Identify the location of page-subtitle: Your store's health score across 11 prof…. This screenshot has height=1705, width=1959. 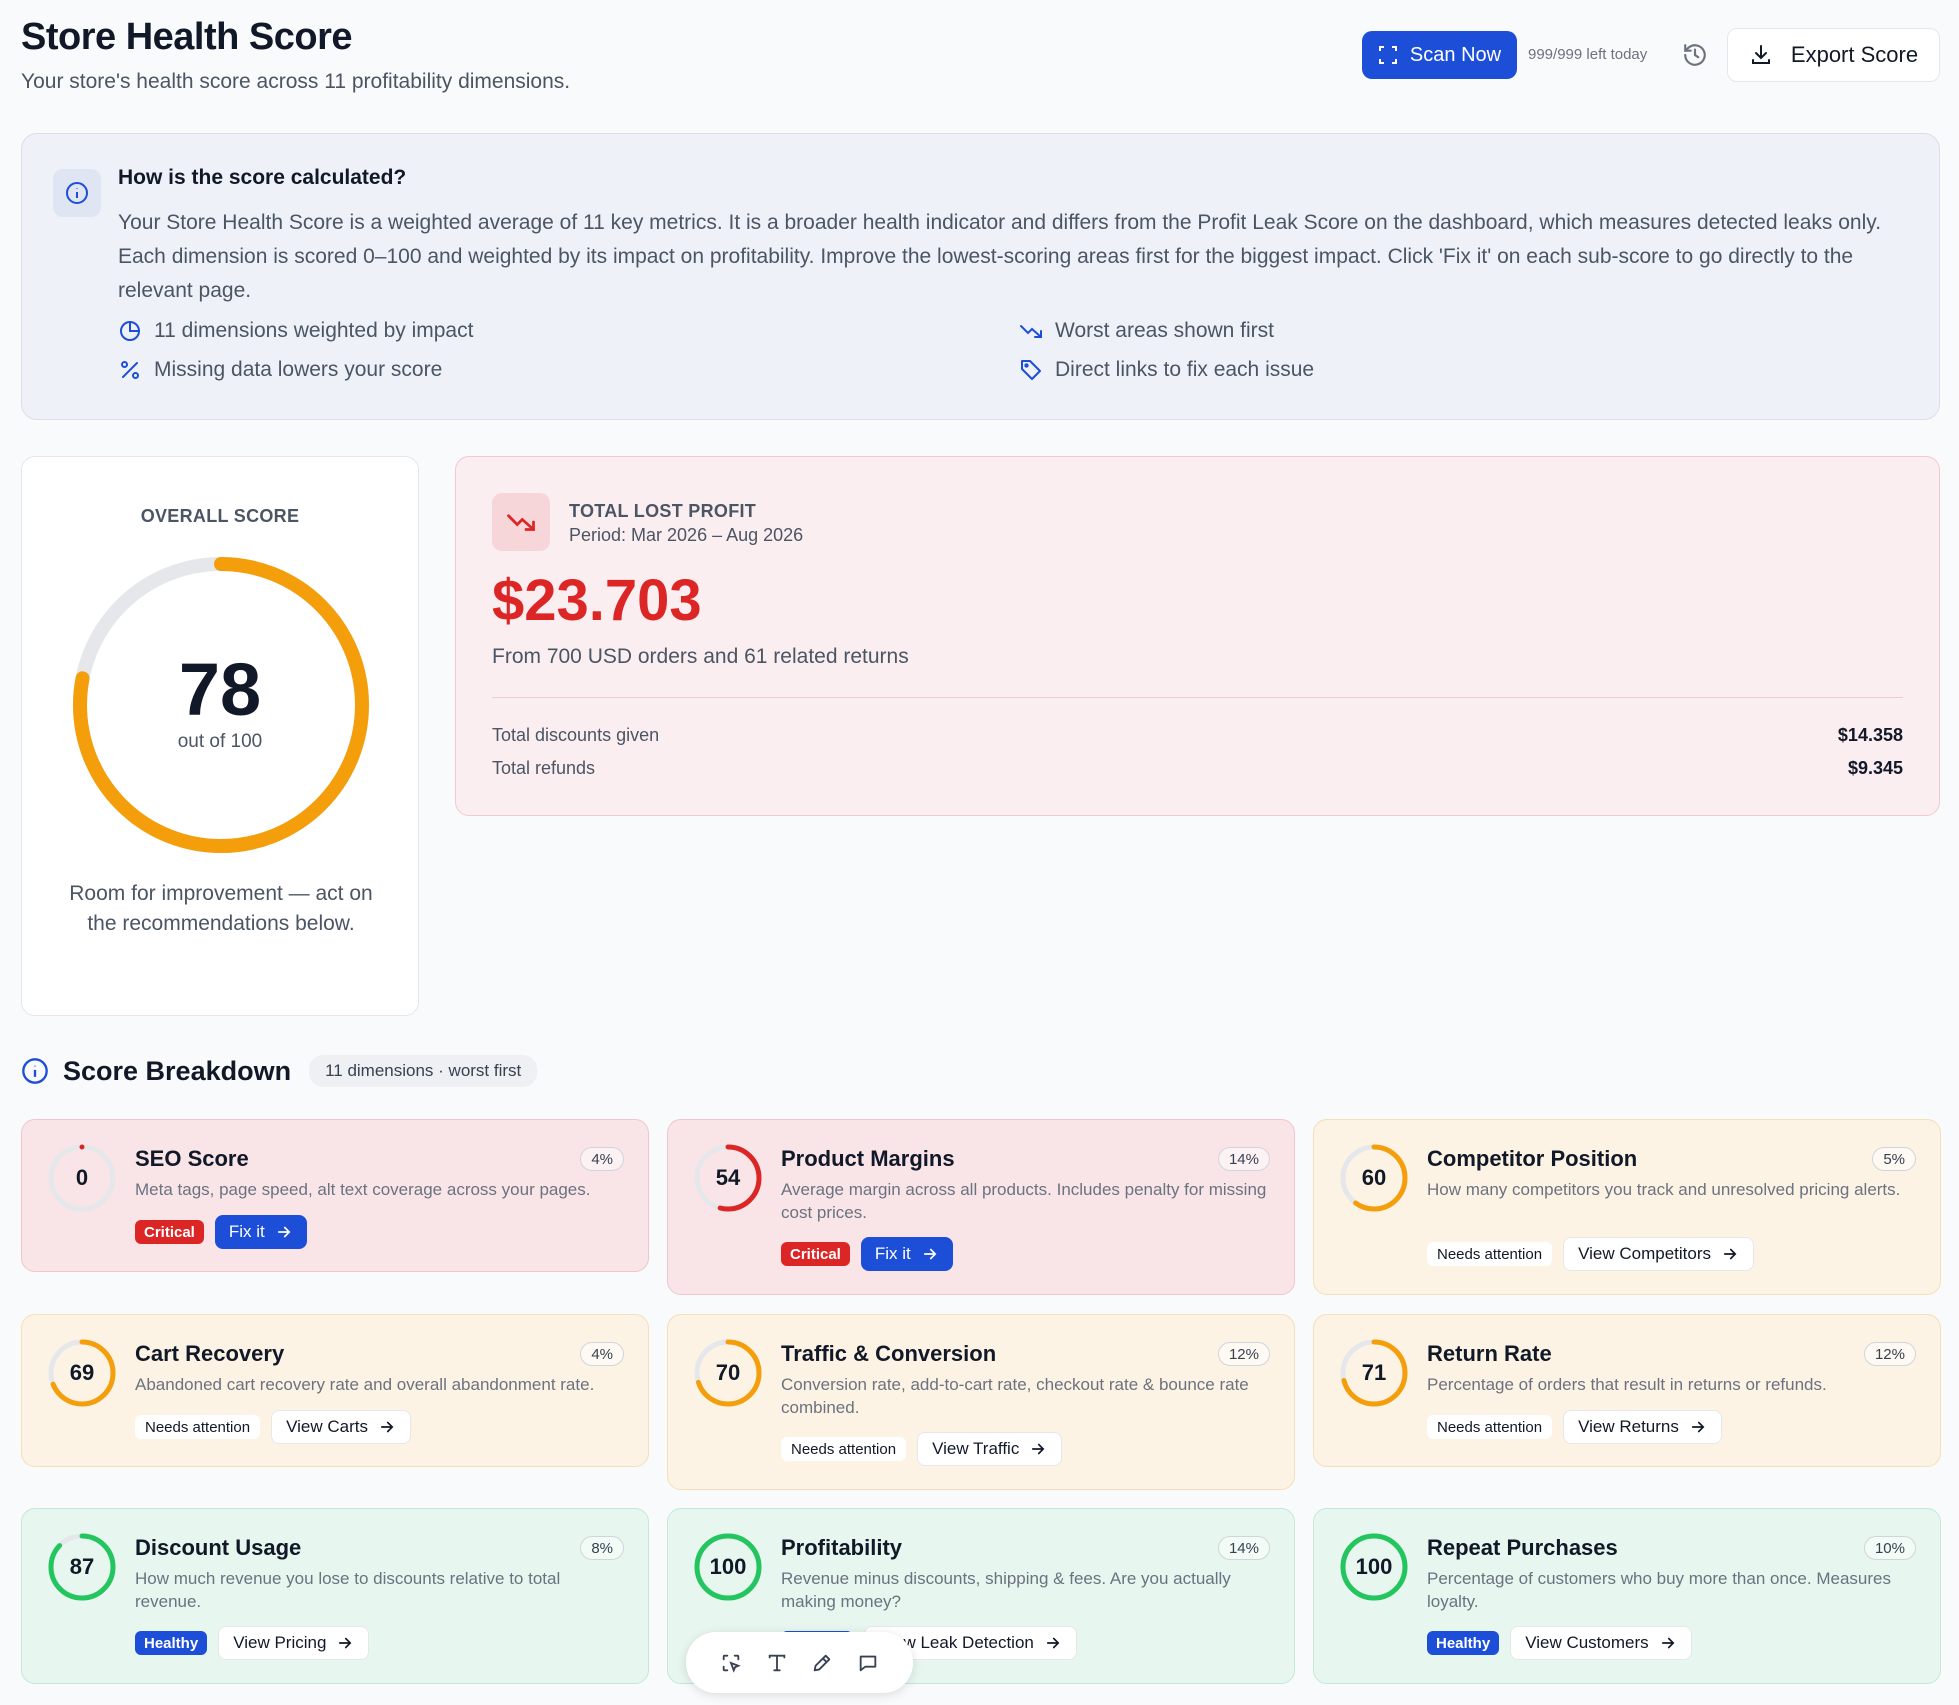
(296, 81).